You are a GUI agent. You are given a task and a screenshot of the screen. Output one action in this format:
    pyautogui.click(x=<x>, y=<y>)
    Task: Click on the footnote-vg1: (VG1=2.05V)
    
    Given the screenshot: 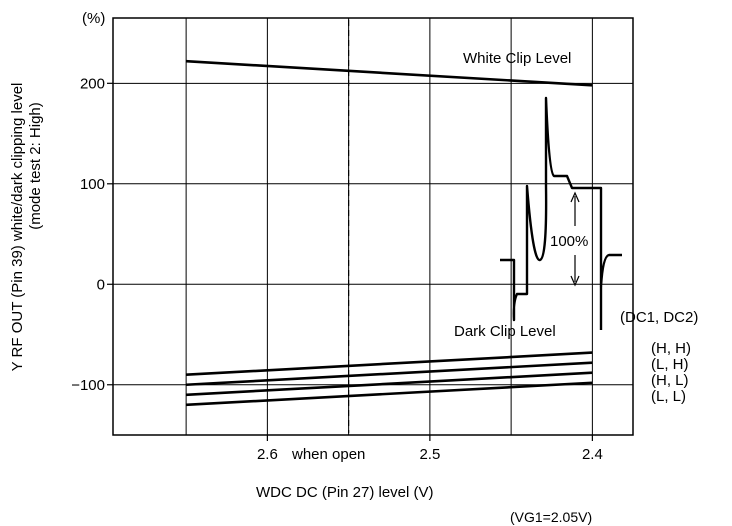 What is the action you would take?
    pyautogui.click(x=551, y=517)
    